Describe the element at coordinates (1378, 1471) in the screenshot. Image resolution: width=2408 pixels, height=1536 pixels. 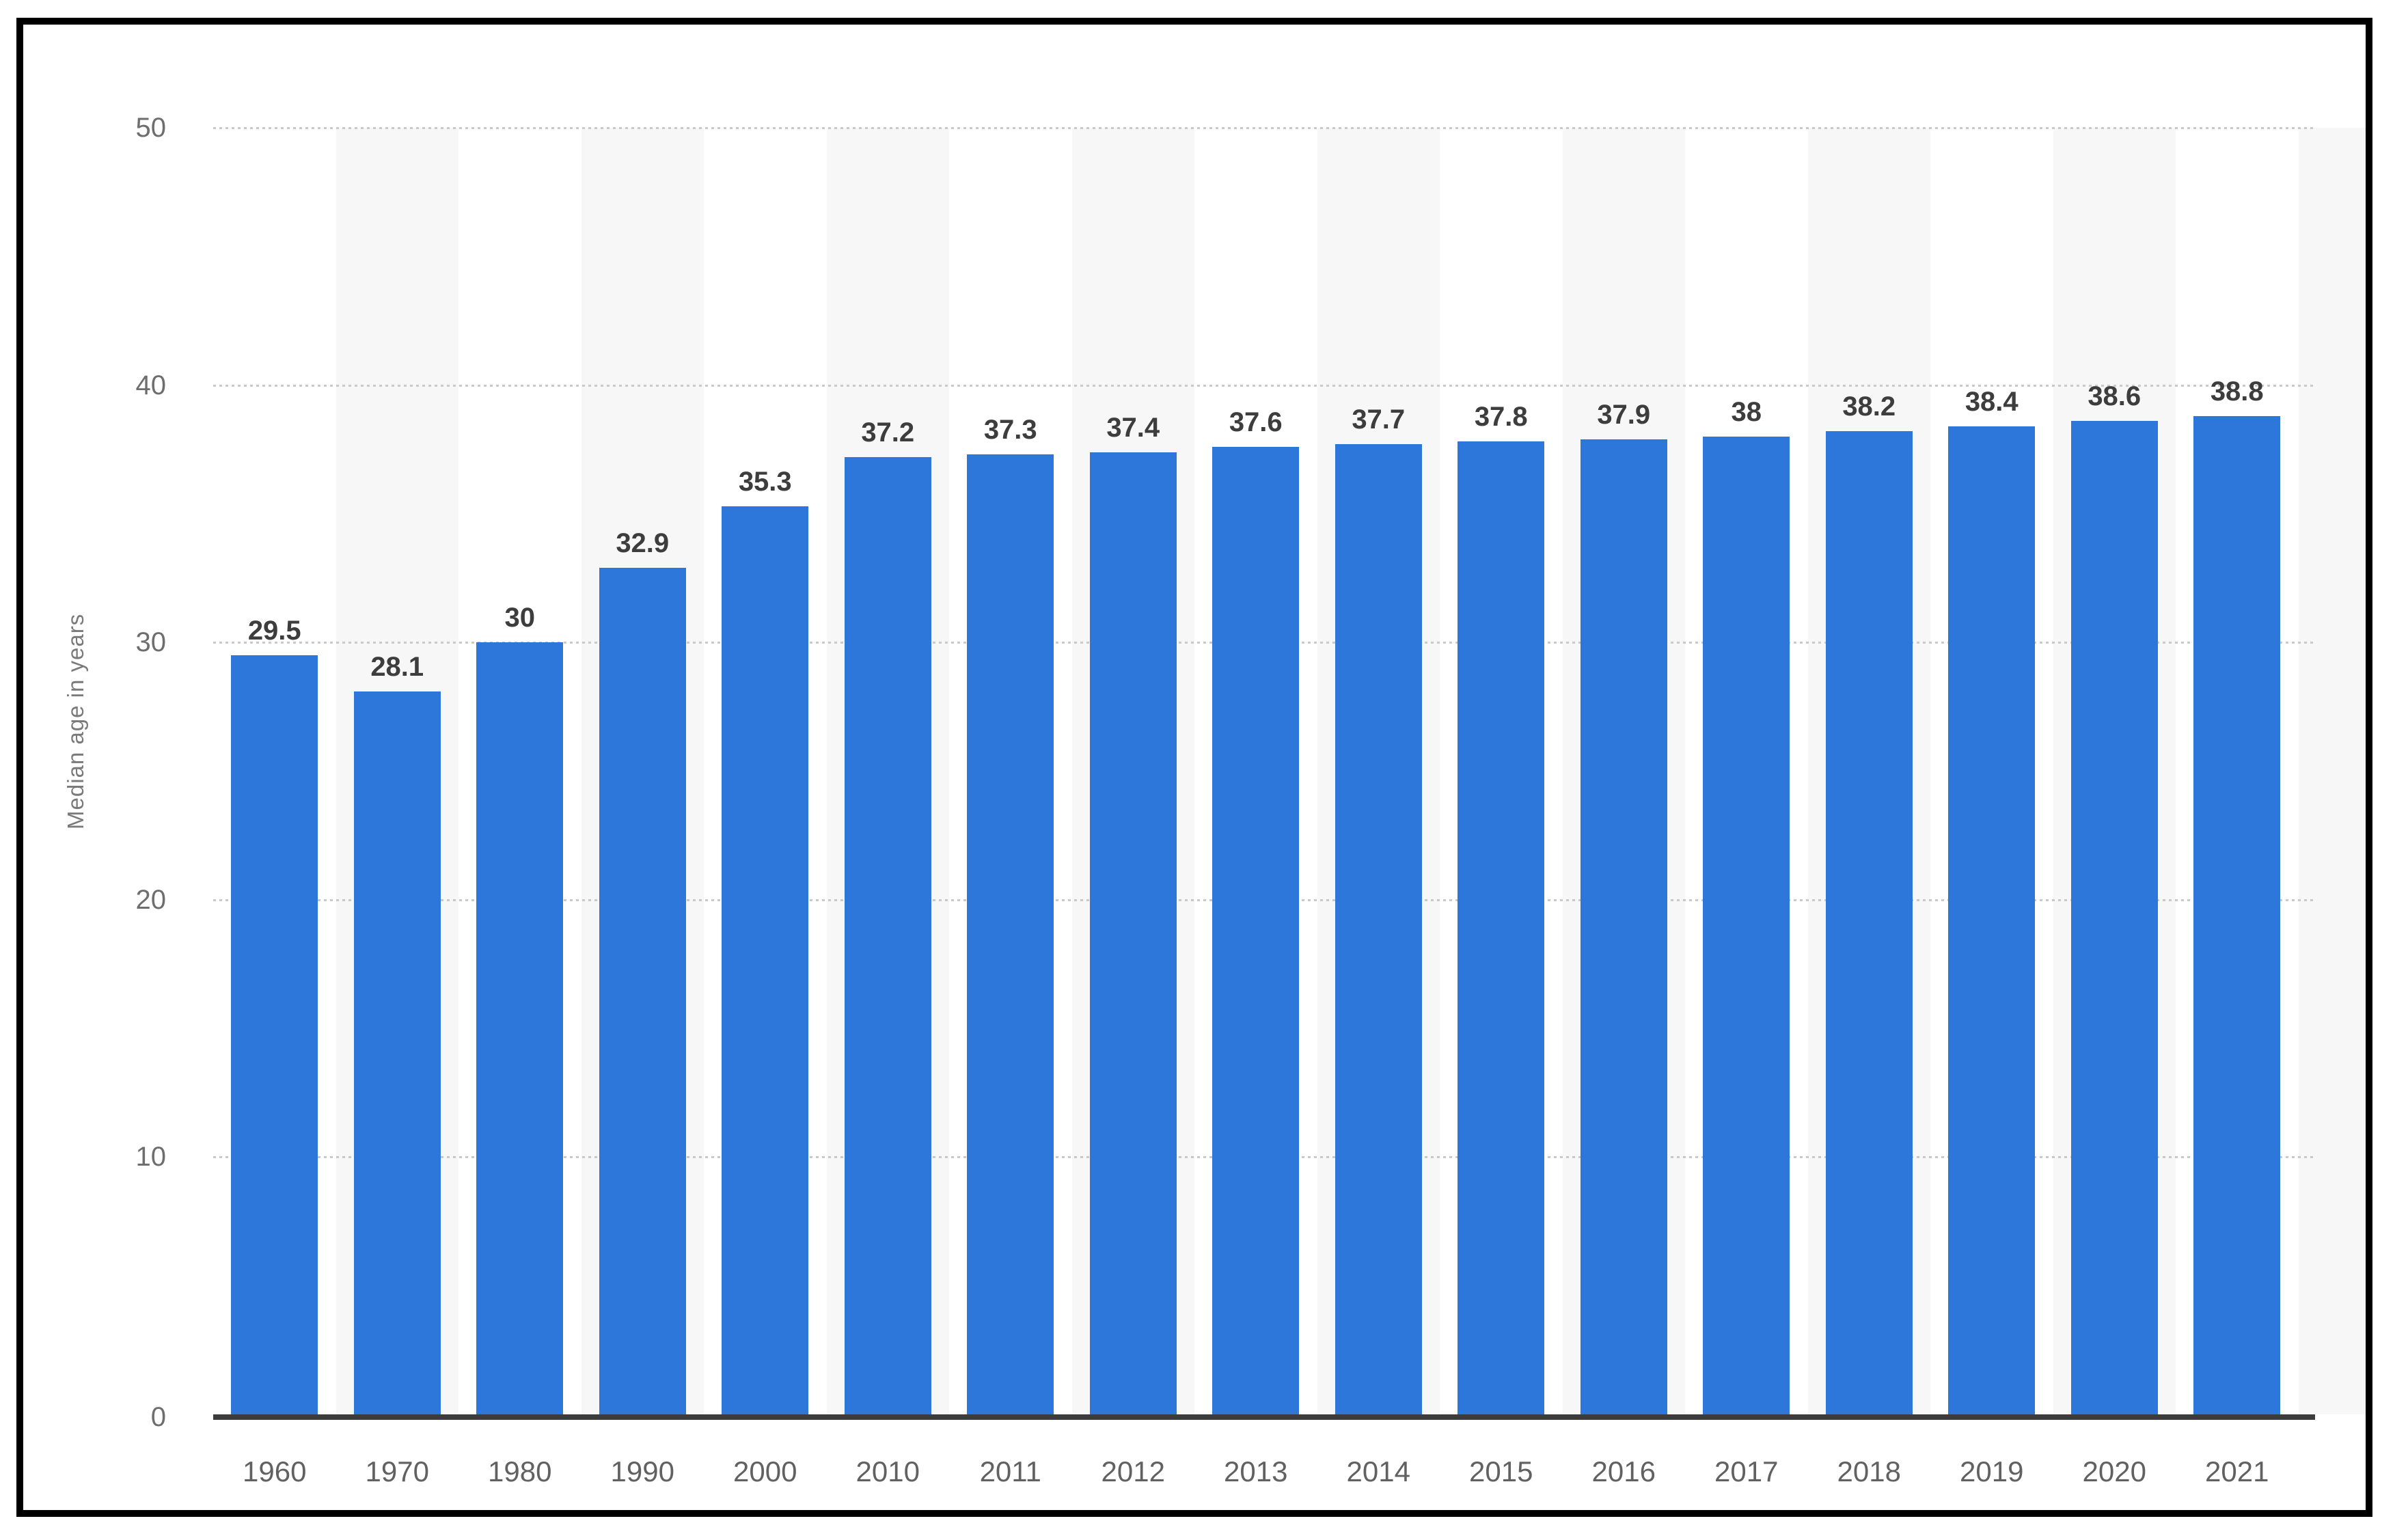
I see `x-axis-tick-label: 2014` at that location.